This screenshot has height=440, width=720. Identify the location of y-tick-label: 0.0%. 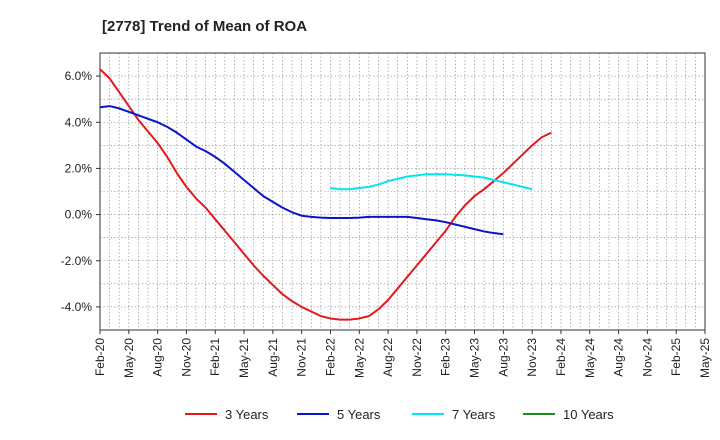
(79, 215).